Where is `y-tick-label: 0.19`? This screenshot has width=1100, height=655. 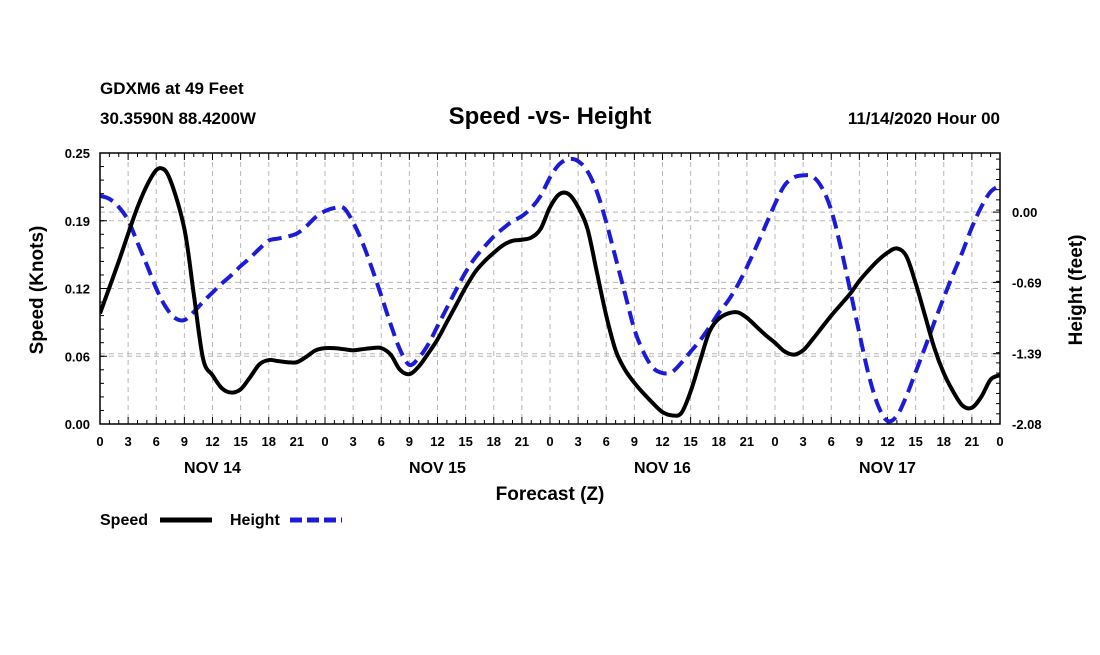
y-tick-label: 0.19 is located at coordinates (77, 221).